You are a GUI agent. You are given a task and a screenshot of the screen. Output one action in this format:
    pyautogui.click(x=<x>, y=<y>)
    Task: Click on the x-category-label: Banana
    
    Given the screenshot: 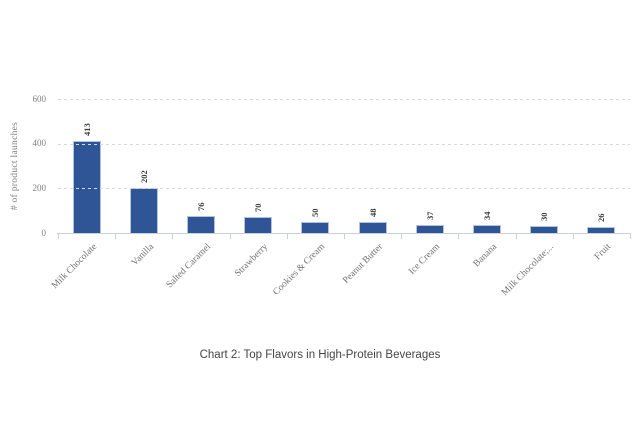 What is the action you would take?
    pyautogui.click(x=485, y=256)
    